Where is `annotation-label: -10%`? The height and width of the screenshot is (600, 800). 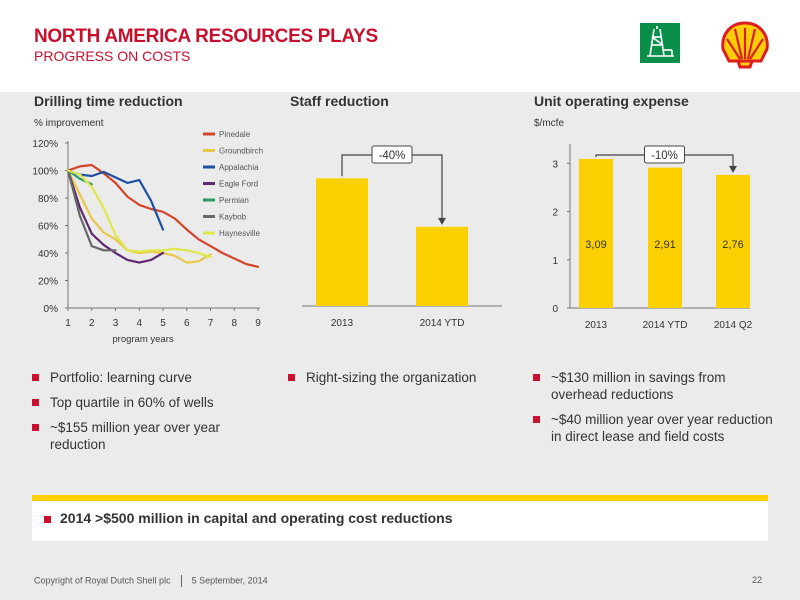 annotation-label: -10% is located at coordinates (664, 156).